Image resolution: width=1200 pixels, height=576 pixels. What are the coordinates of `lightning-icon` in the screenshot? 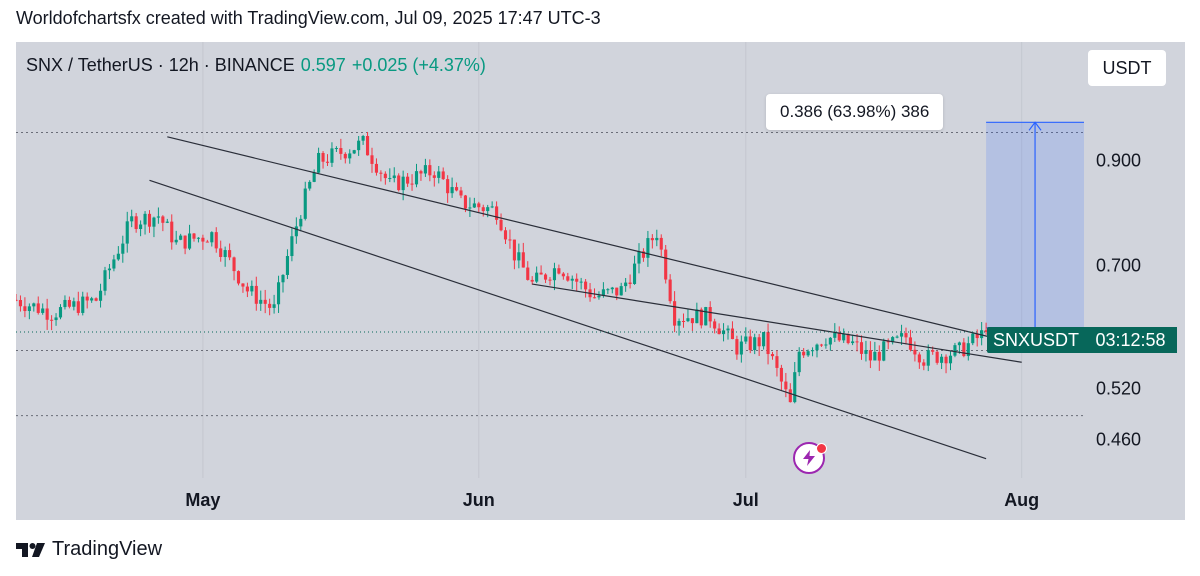 It's located at (809, 458).